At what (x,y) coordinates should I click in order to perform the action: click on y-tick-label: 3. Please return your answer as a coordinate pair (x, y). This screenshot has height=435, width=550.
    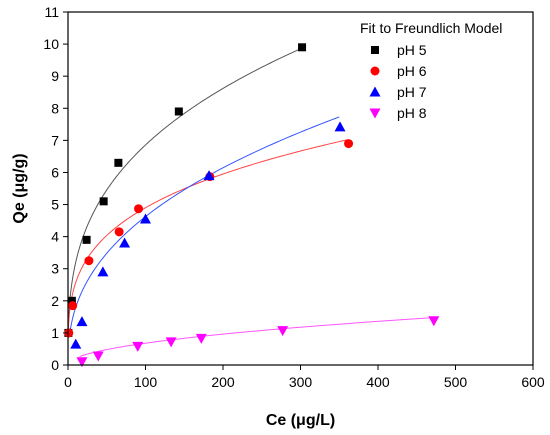
    Looking at the image, I should click on (55, 269).